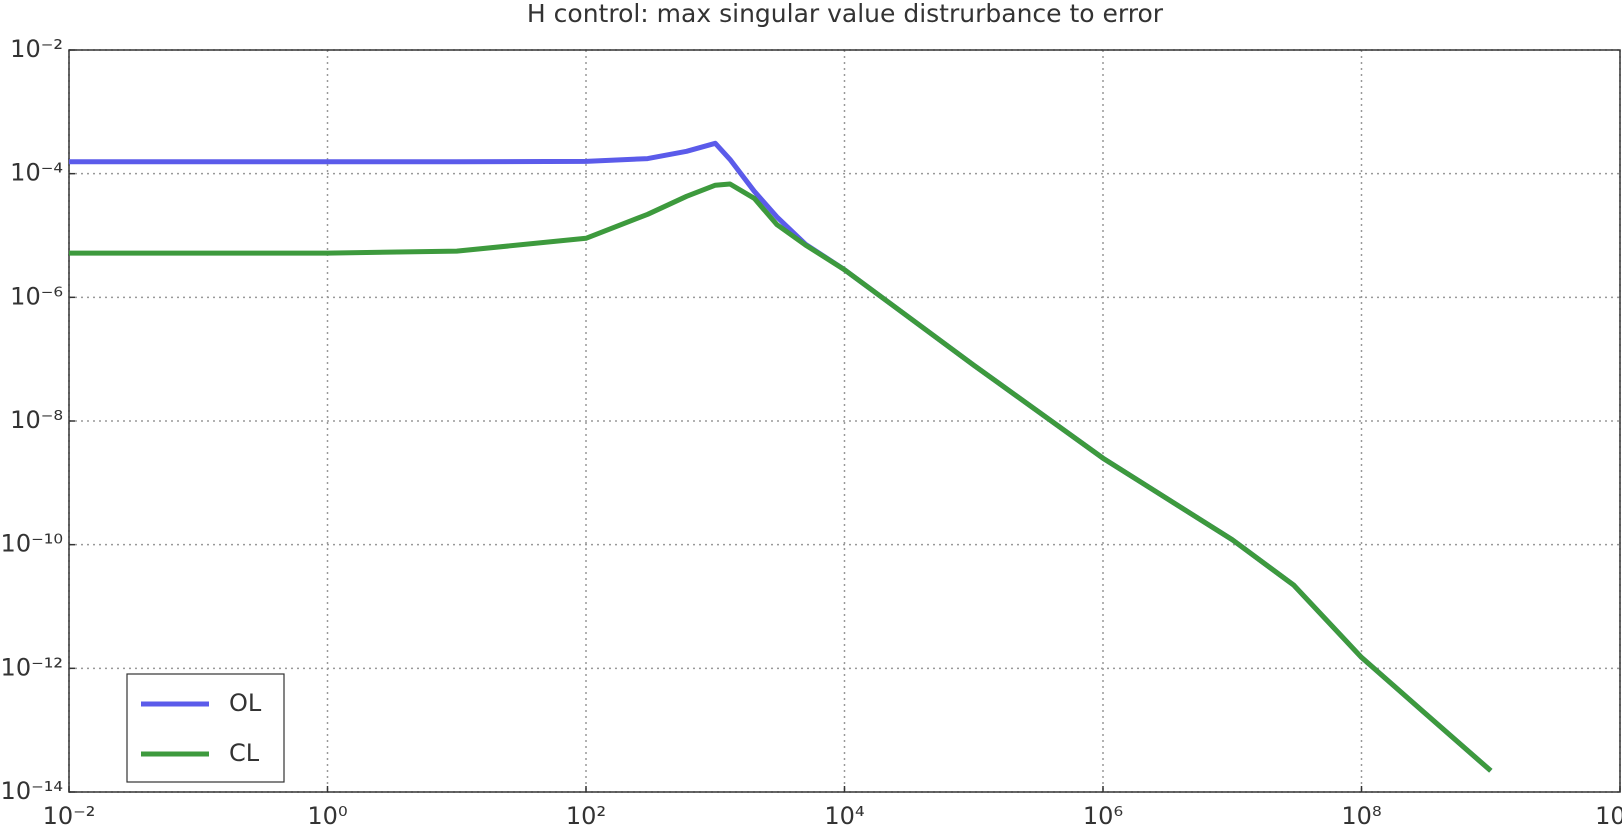 This screenshot has height=839, width=1622. What do you see at coordinates (36, 296) in the screenshot?
I see `y-tick-label: 10⁻⁶` at bounding box center [36, 296].